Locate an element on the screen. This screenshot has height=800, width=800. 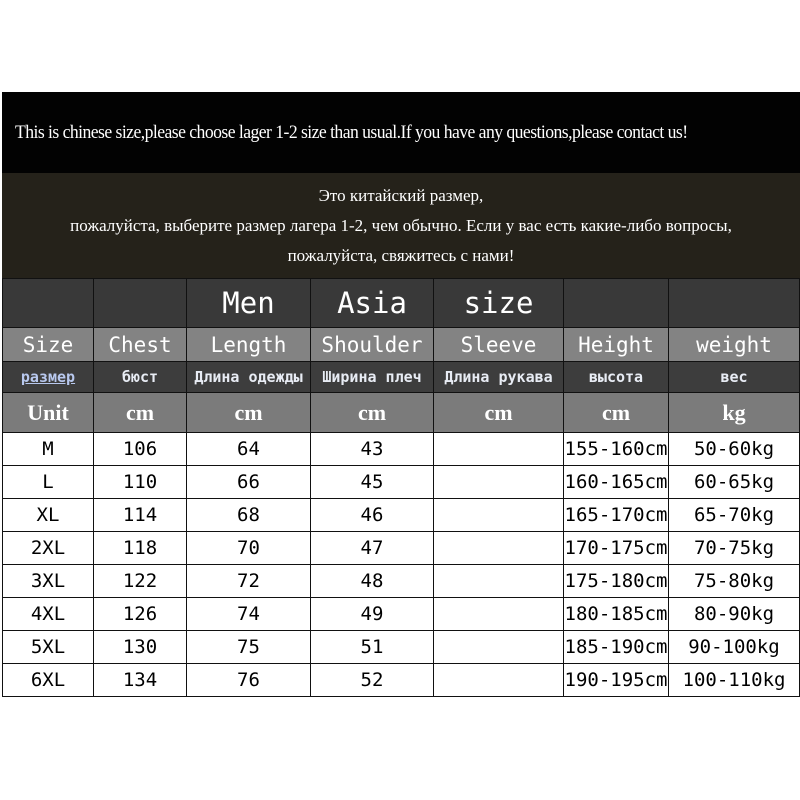
table-cell: 70-75kg is located at coordinates (734, 548).